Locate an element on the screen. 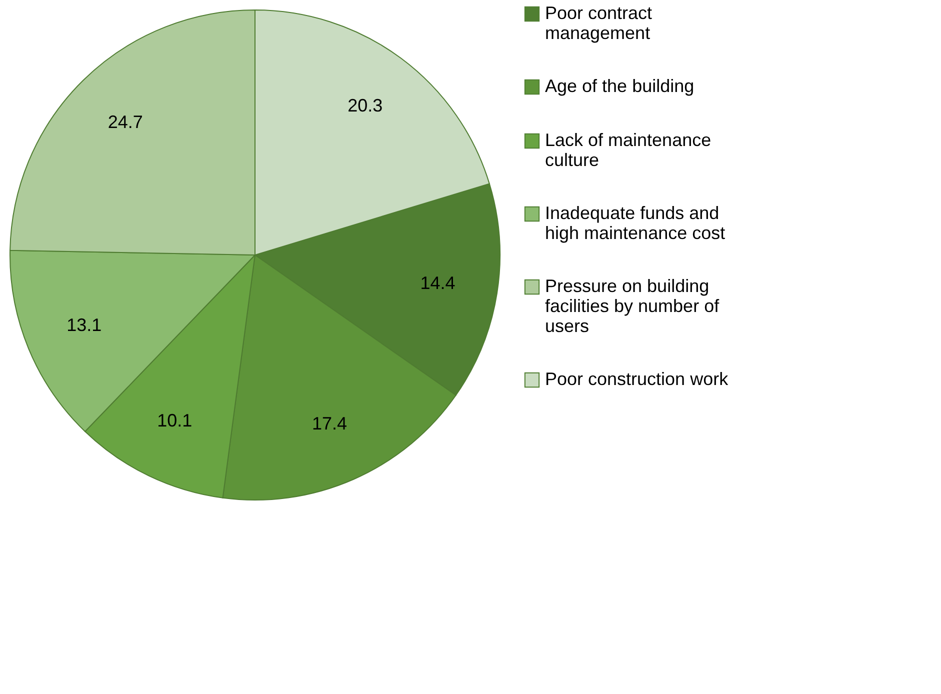  data-label: 13.1 is located at coordinates (84, 324).